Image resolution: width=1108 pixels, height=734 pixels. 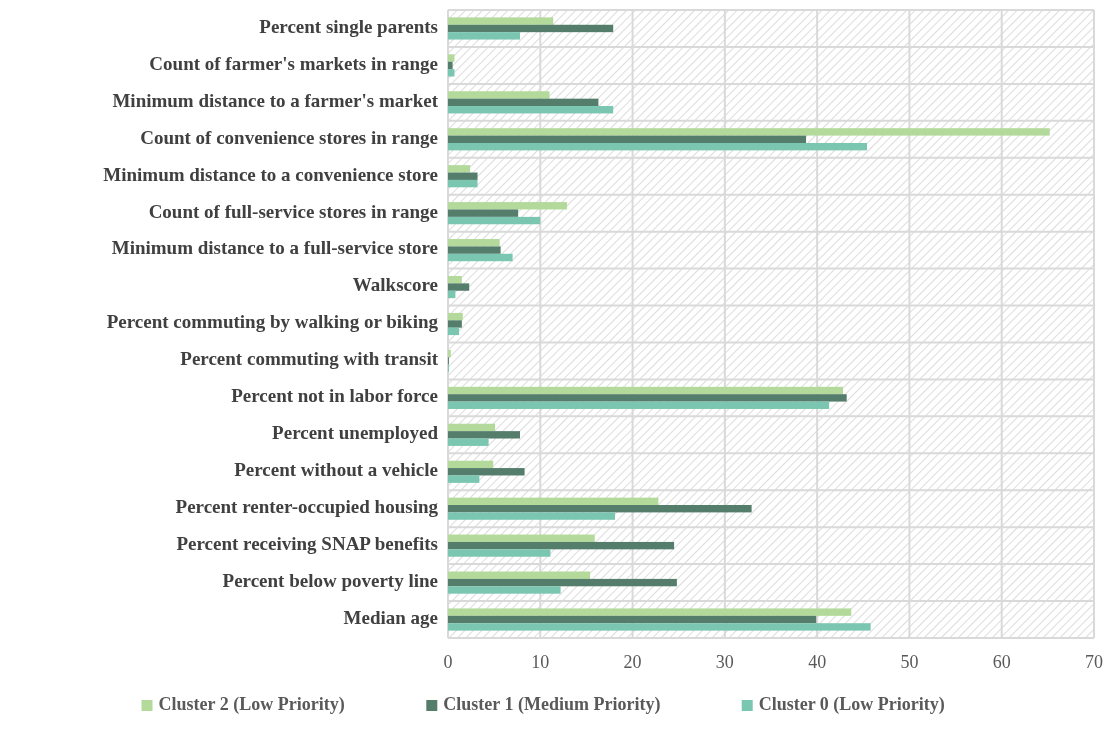 What do you see at coordinates (307, 544) in the screenshot?
I see `y-tick-label: Percent receiving SNAP benefits` at bounding box center [307, 544].